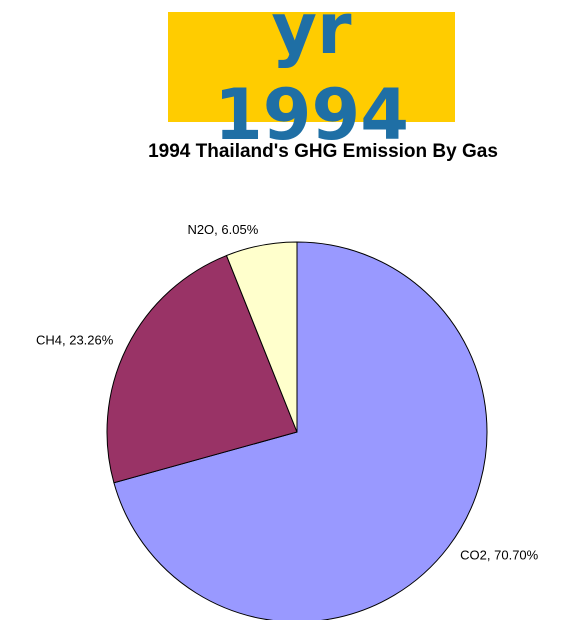  I want to click on header-label: yr 1994, so click(311, 78).